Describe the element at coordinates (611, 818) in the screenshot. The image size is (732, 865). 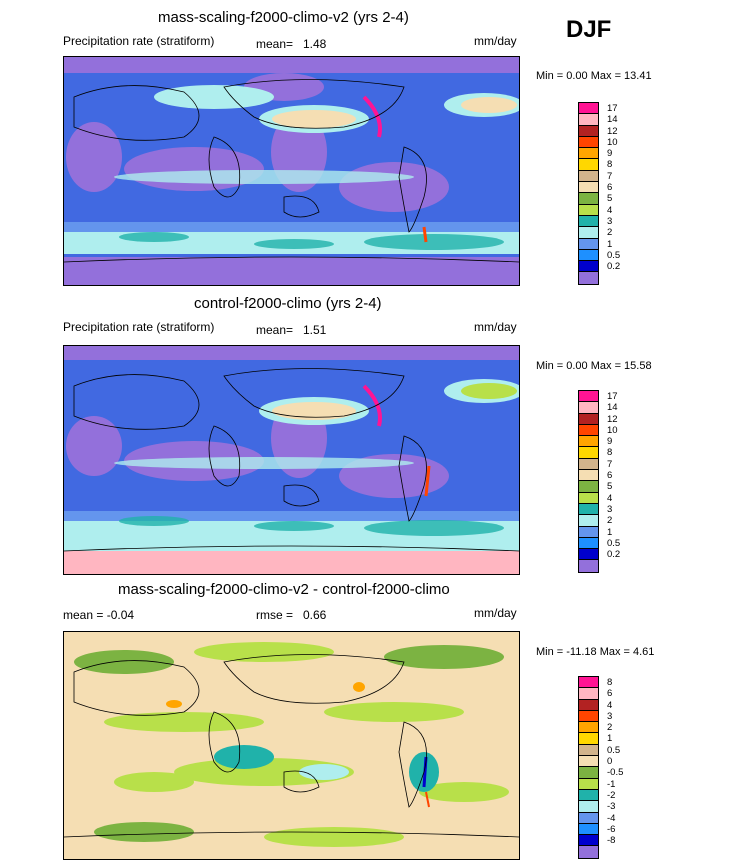
I see `colorbar-tick-label: -4` at that location.